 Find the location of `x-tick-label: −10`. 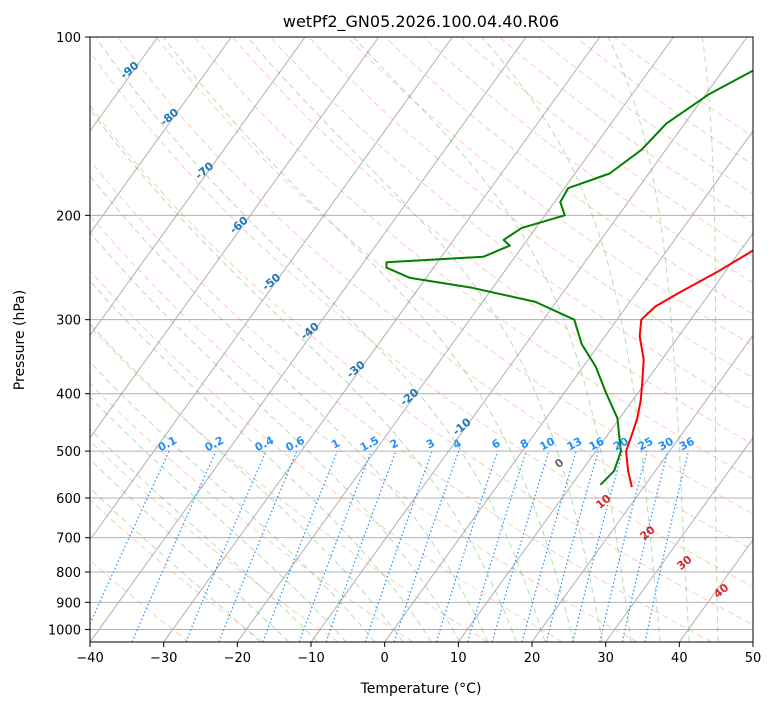

x-tick-label: −10 is located at coordinates (310, 658).